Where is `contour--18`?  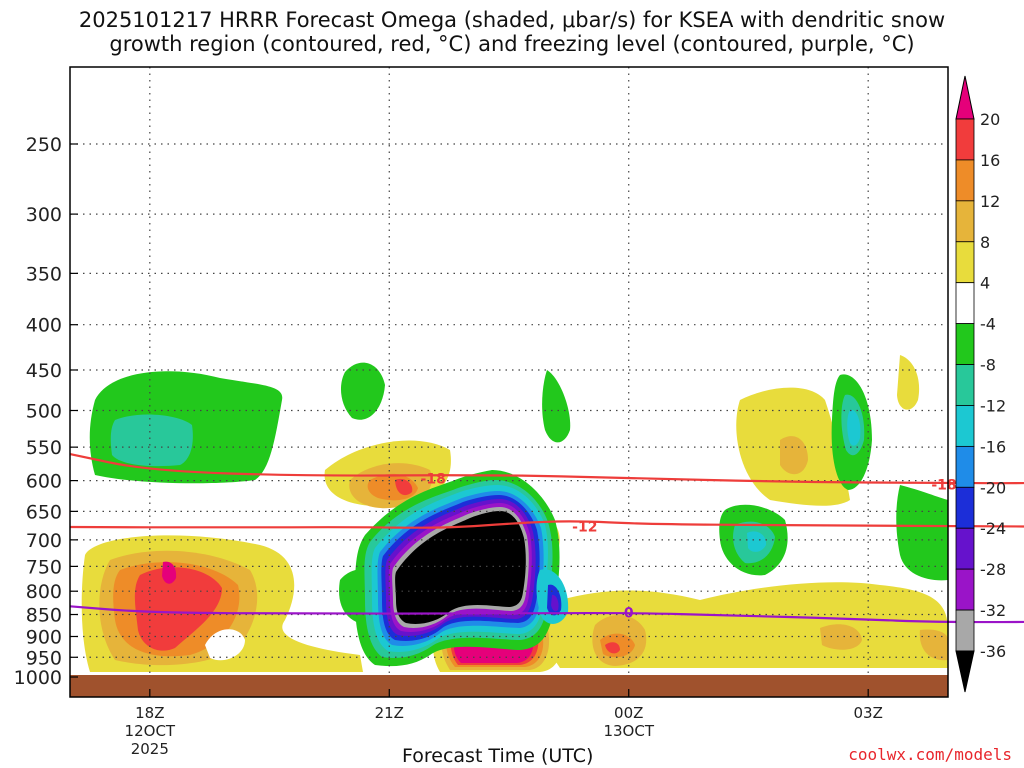 contour--18 is located at coordinates (546, 469).